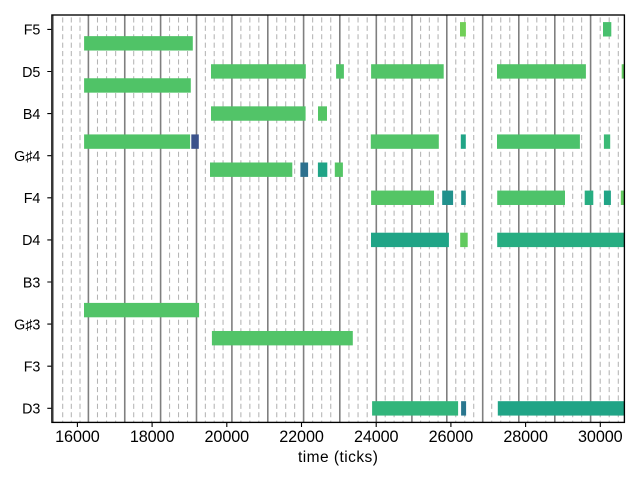  Describe the element at coordinates (27, 157) in the screenshot. I see `svg-text: G♯4` at that location.